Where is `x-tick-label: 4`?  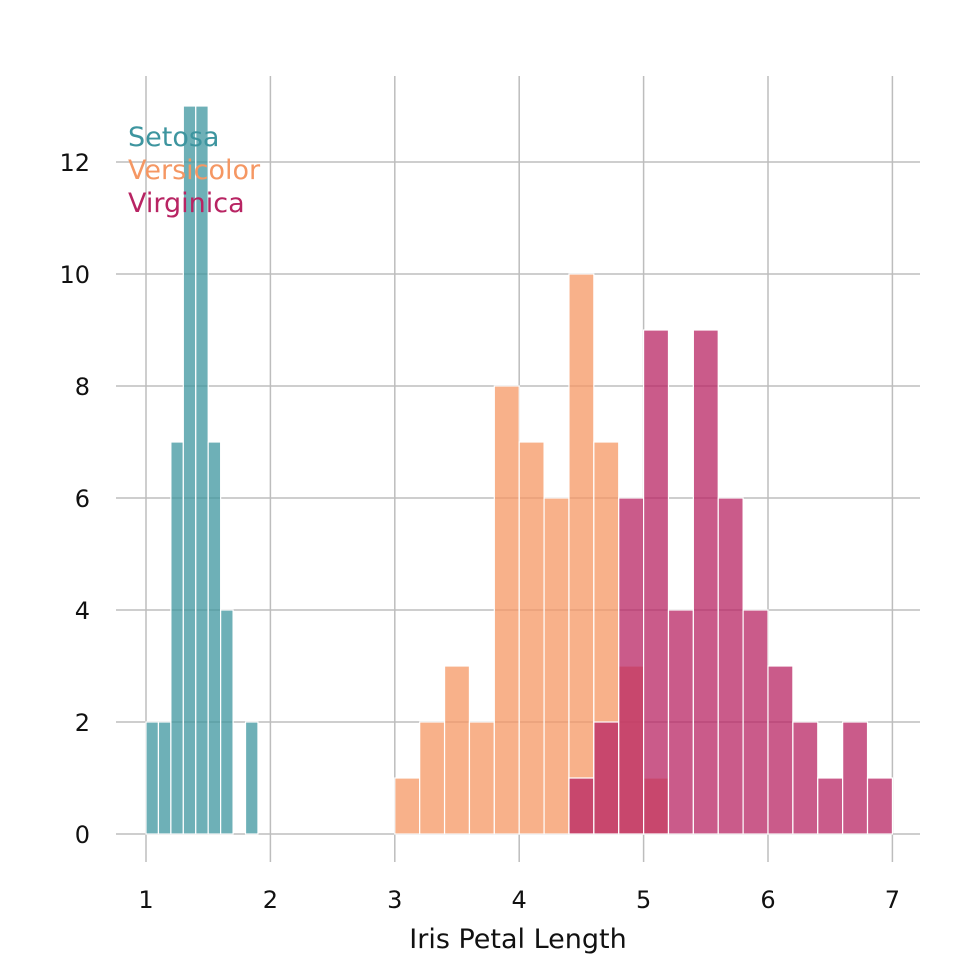 x-tick-label: 4 is located at coordinates (519, 900).